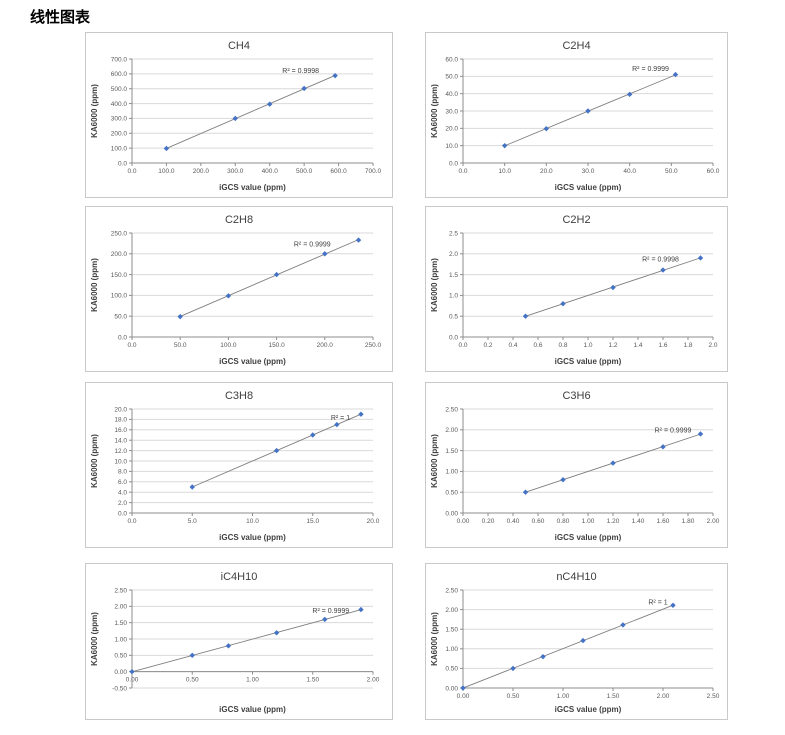 The height and width of the screenshot is (735, 785). Describe the element at coordinates (588, 171) in the screenshot. I see `x-tick-label: 30.0` at that location.